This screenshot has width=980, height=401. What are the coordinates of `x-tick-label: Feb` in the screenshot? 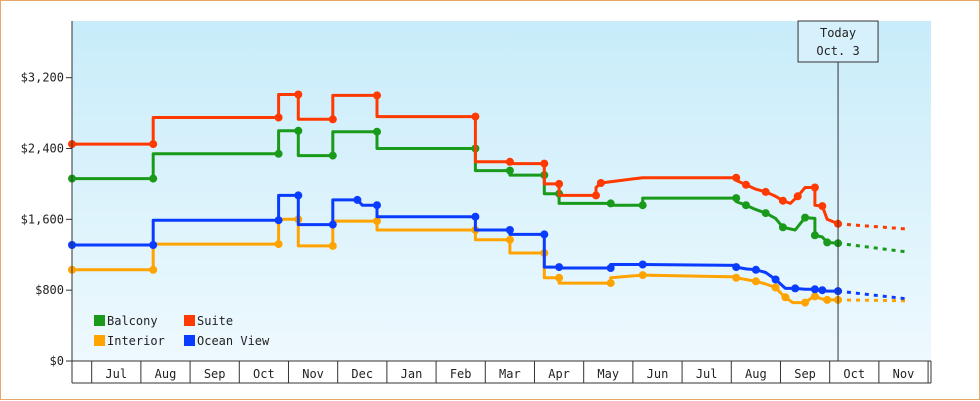 It's located at (461, 374).